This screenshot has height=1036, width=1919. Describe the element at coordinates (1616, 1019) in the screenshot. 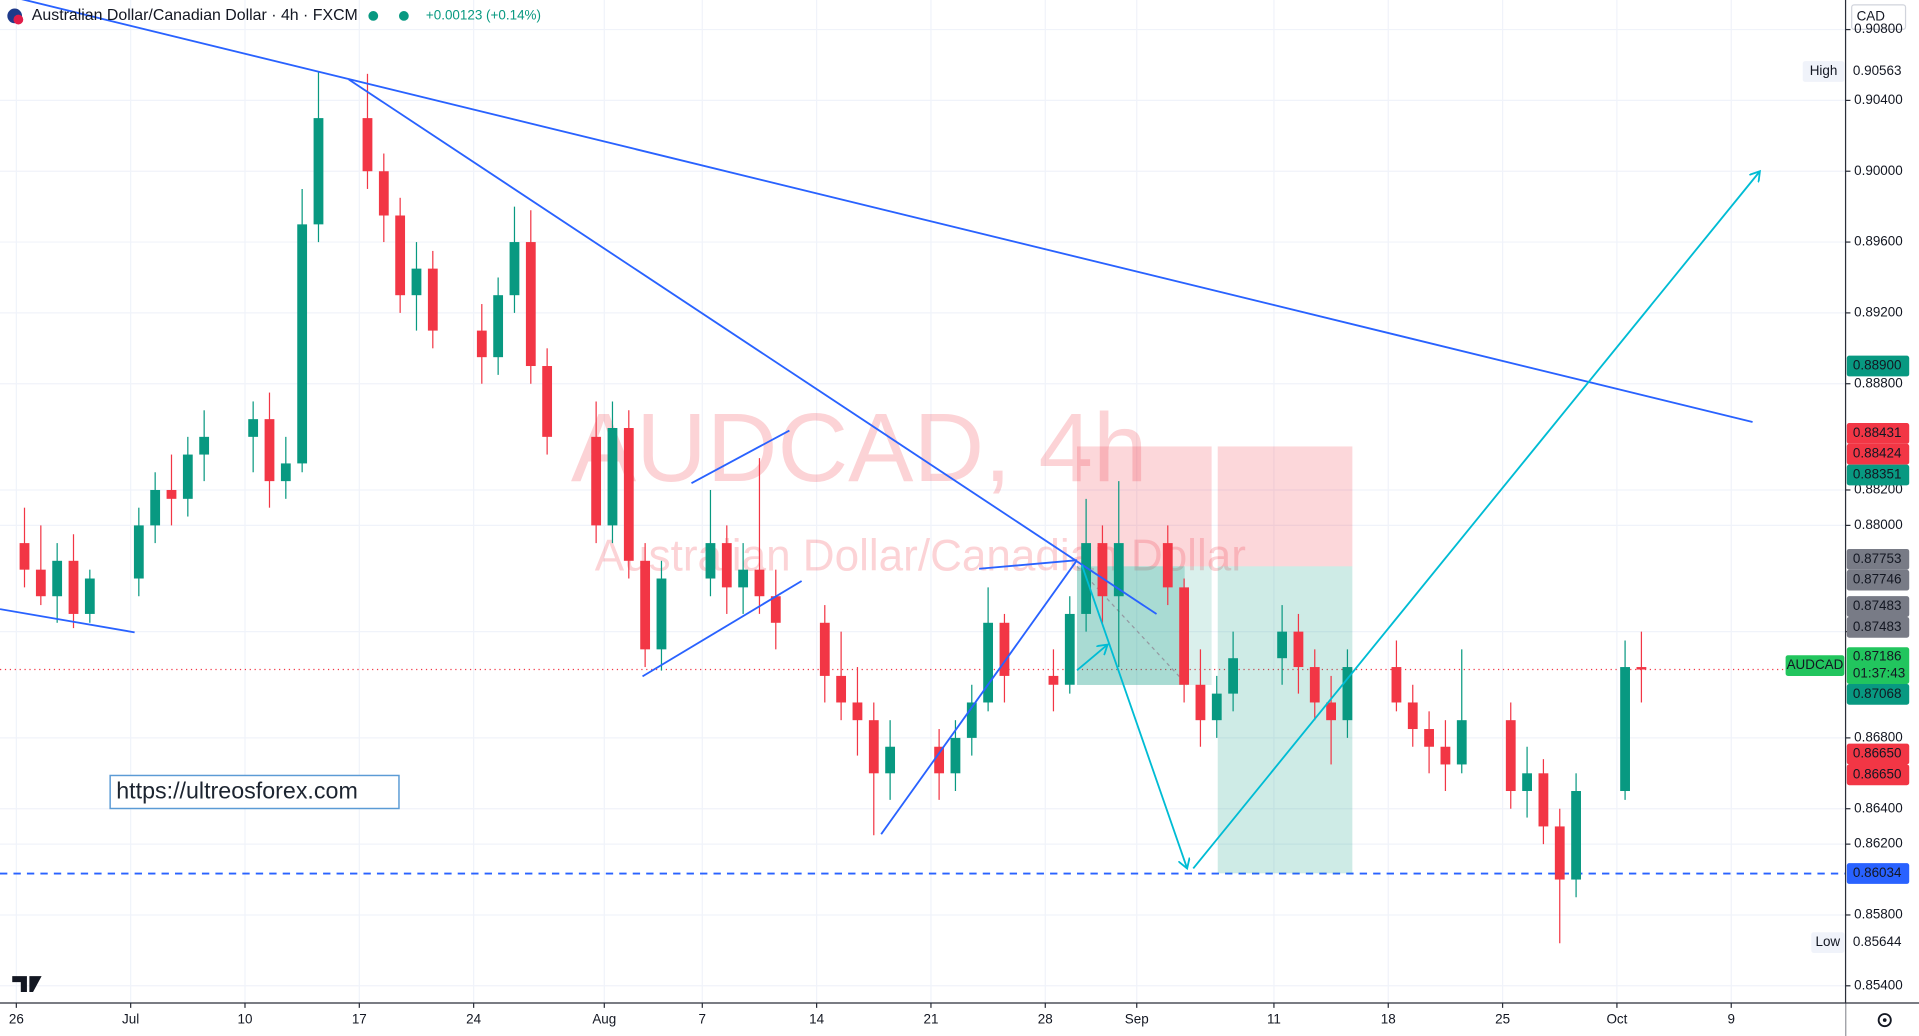

I see `x-tick-label: Oct` at that location.